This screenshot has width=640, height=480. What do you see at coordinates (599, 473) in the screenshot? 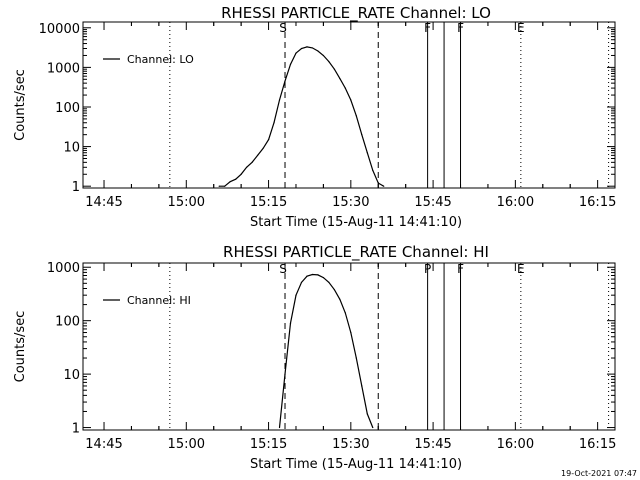
I see `footer-timestamp: 19-Oct-2021 07:47` at bounding box center [599, 473].